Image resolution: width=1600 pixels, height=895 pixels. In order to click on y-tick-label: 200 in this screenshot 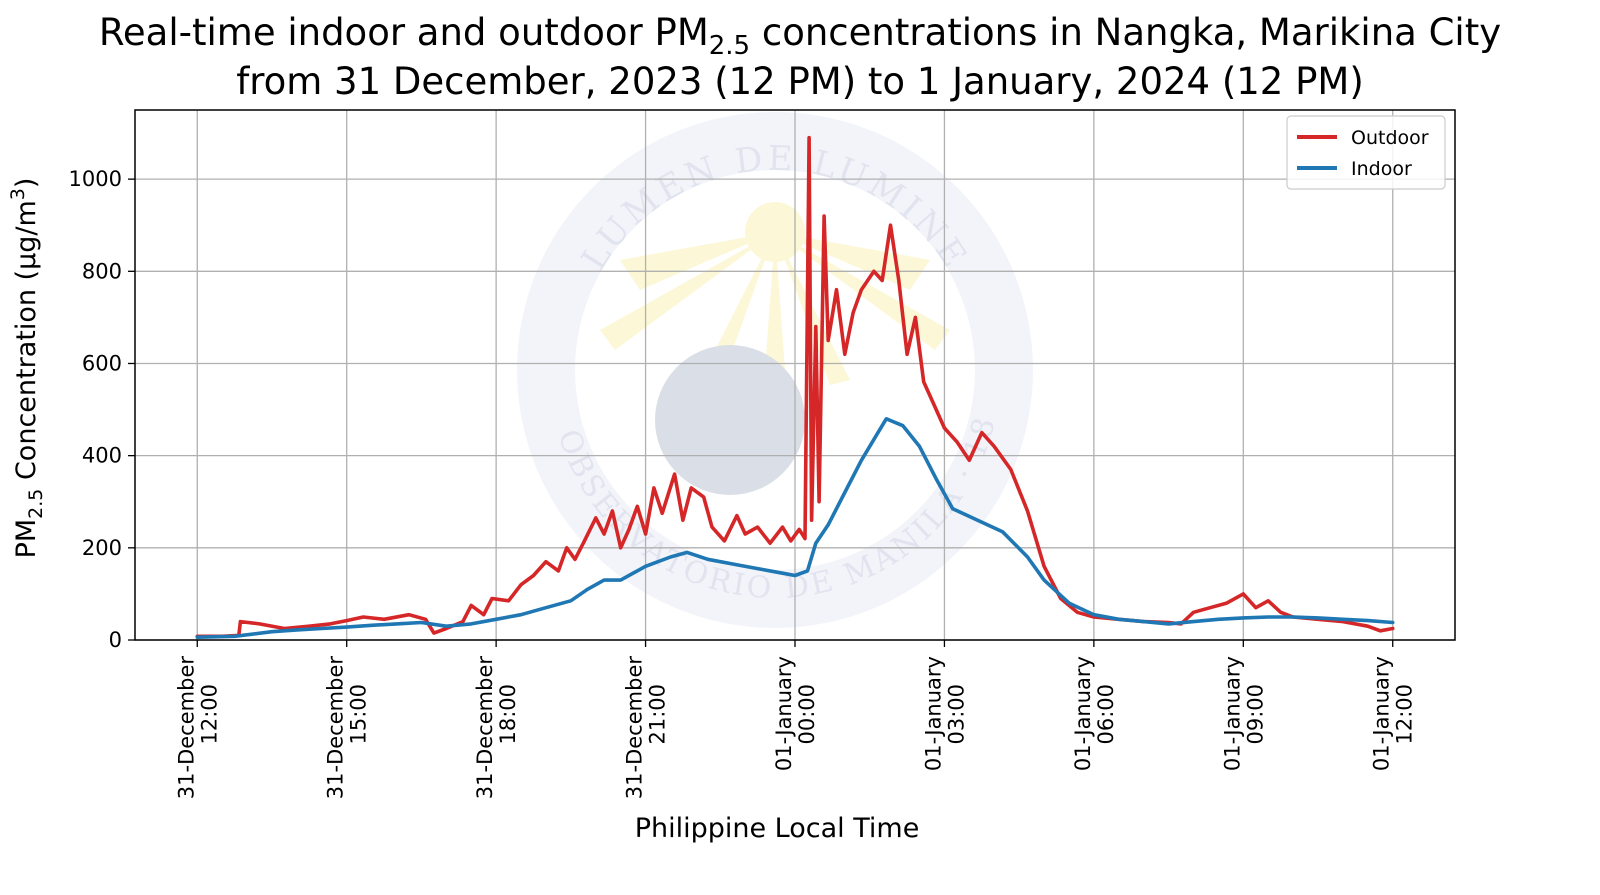, I will do `click(102, 548)`.